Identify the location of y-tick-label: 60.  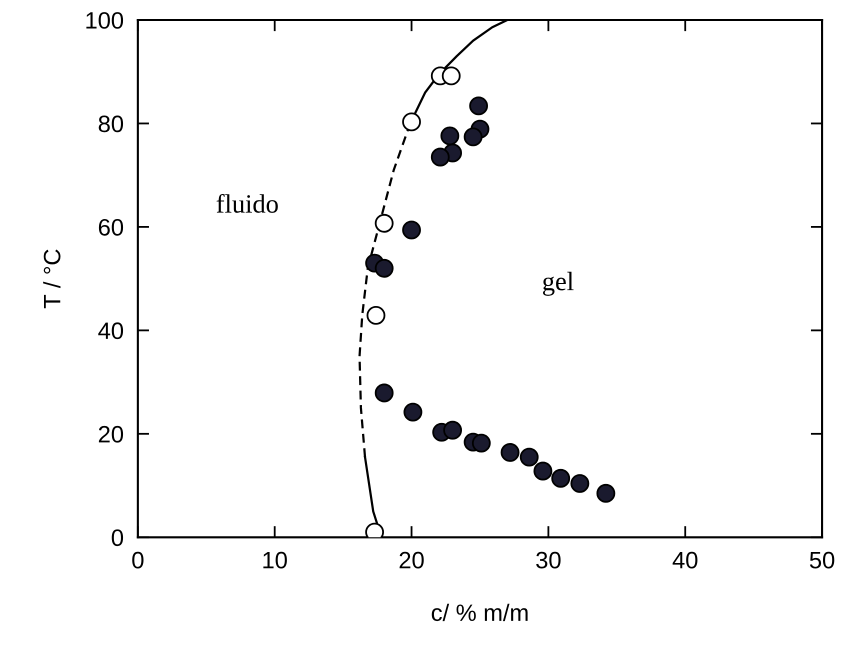
(111, 227).